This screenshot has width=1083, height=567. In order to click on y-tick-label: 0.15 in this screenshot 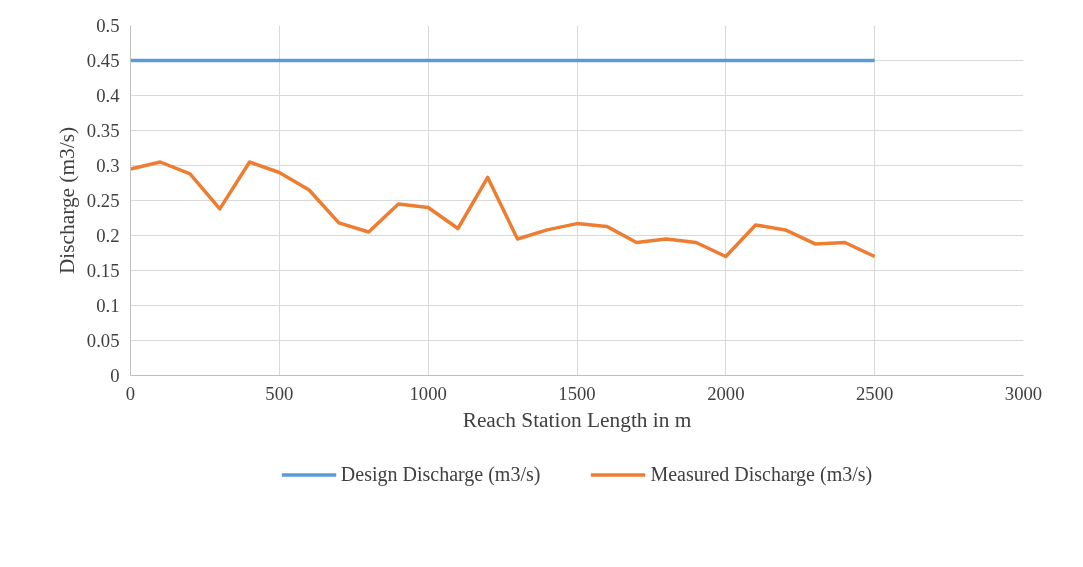, I will do `click(103, 270)`.